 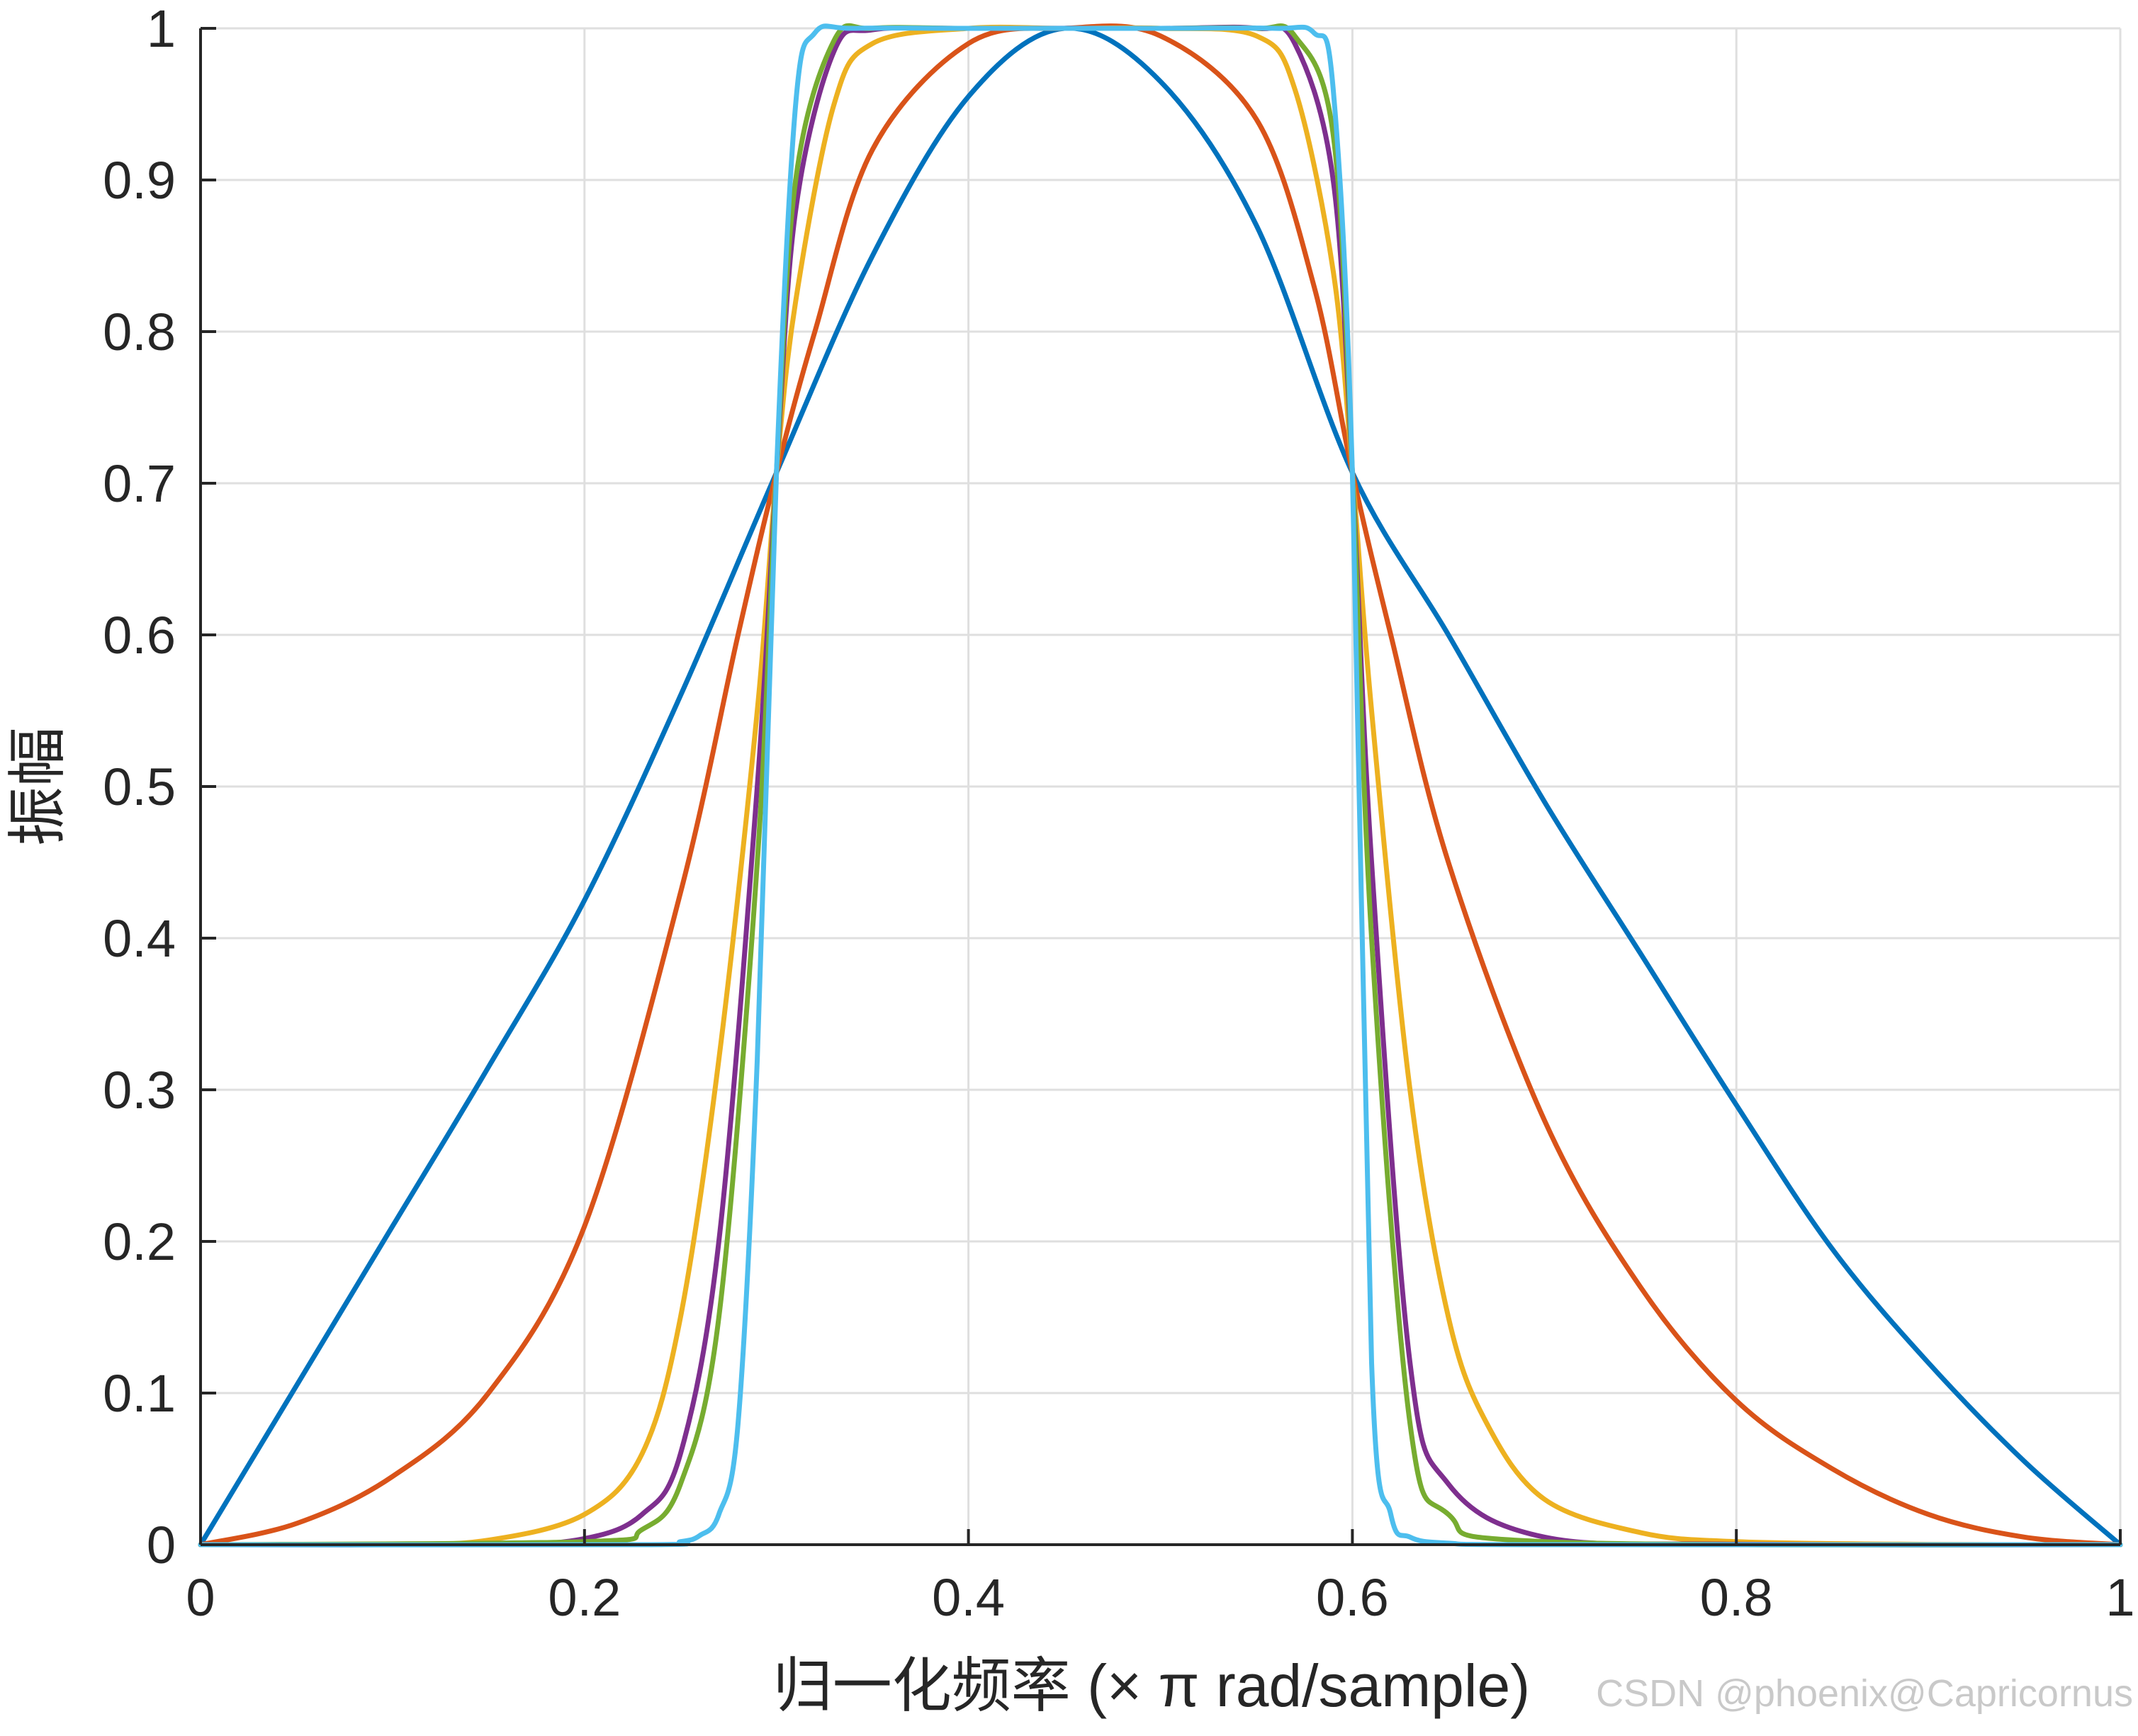 I want to click on y-tick-label: 0.2, so click(x=139, y=1241).